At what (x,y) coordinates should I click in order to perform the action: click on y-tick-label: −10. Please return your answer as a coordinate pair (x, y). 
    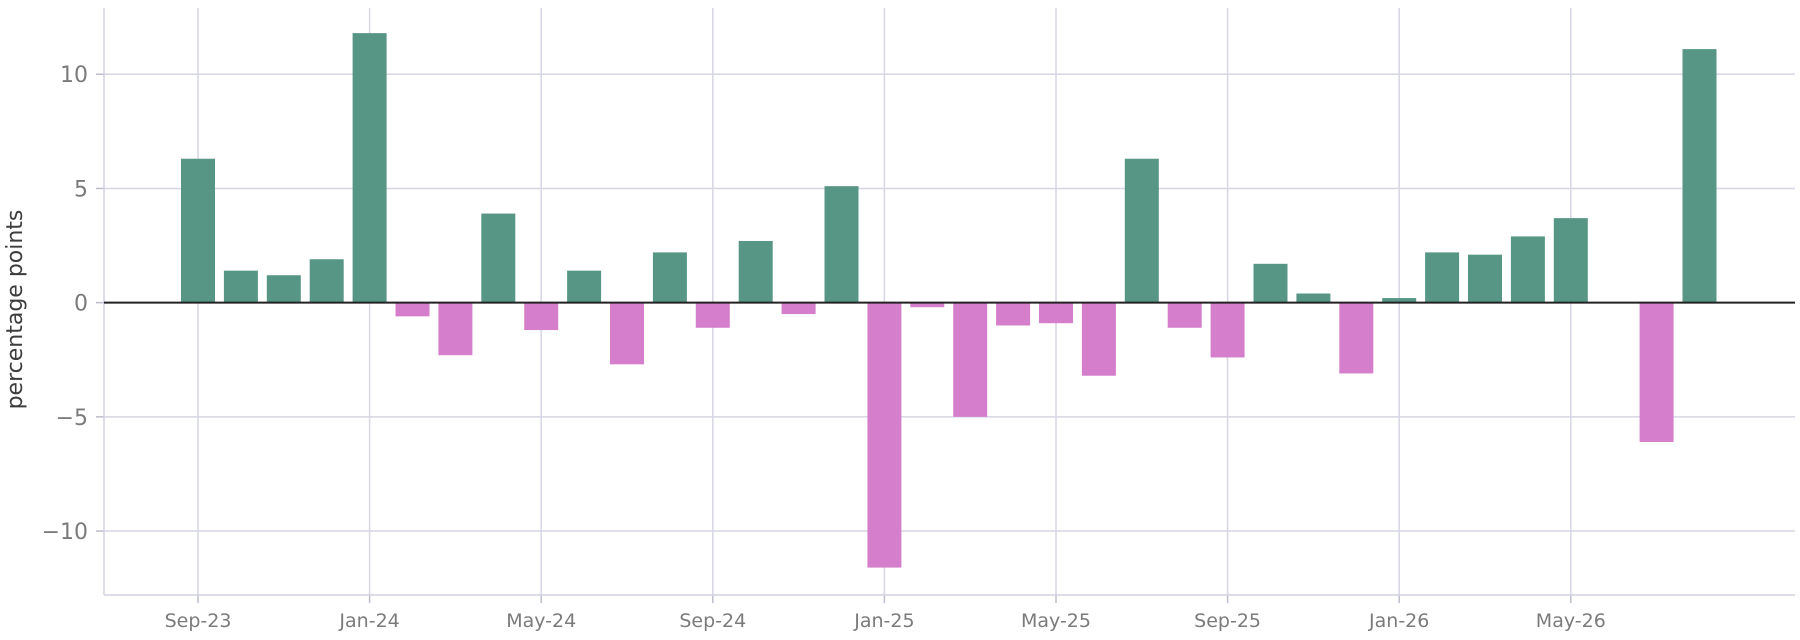
    Looking at the image, I should click on (65, 532).